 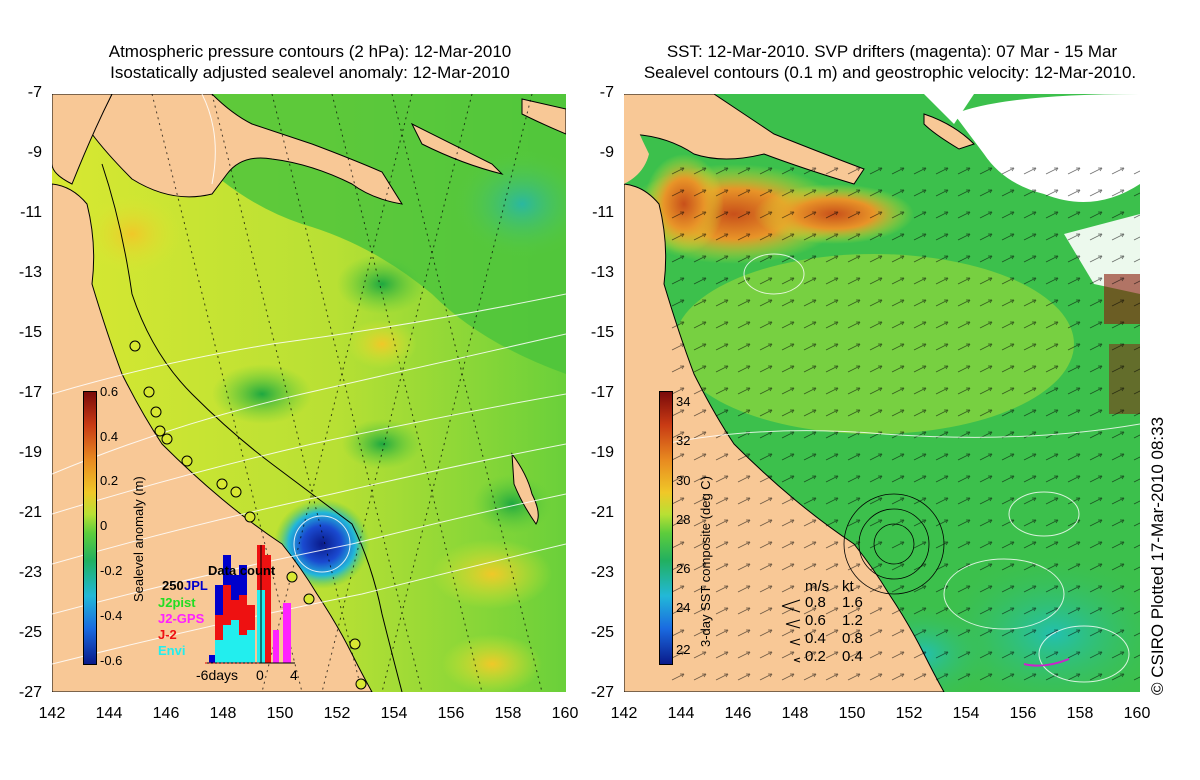 I want to click on velocity-ms-0: 0.8, so click(x=815, y=602).